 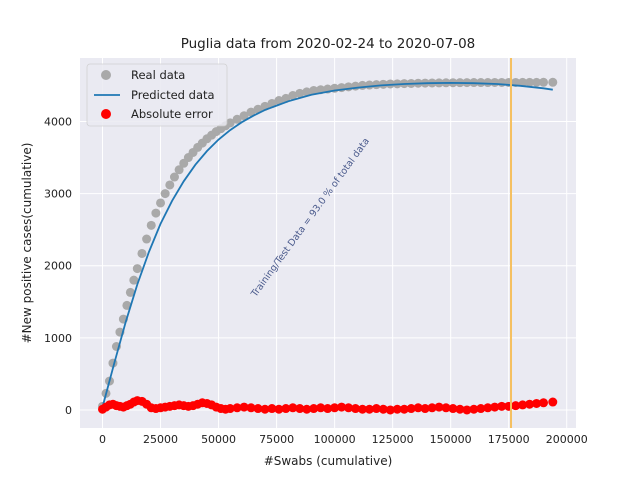 I want to click on x-tick-label: 50000, so click(x=218, y=439).